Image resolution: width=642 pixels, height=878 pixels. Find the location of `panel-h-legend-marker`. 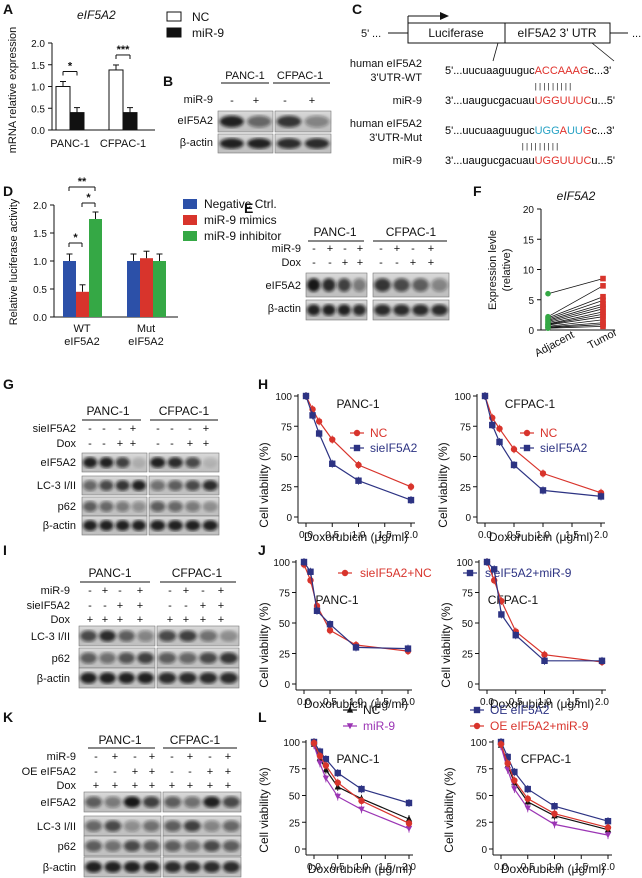

panel-h-legend-marker is located at coordinates (527, 433).